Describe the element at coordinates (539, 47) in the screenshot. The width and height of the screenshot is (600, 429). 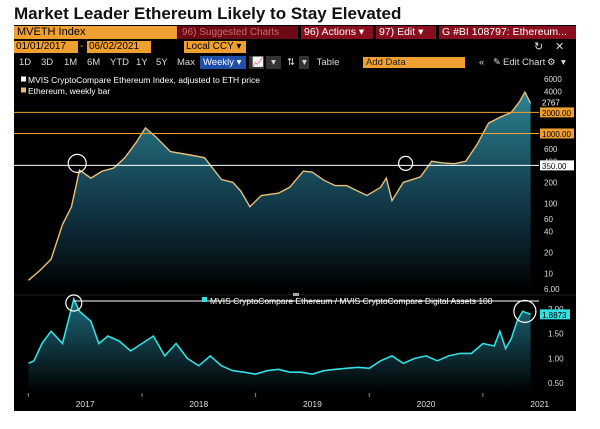
I see `refresh-icon: ↻` at that location.